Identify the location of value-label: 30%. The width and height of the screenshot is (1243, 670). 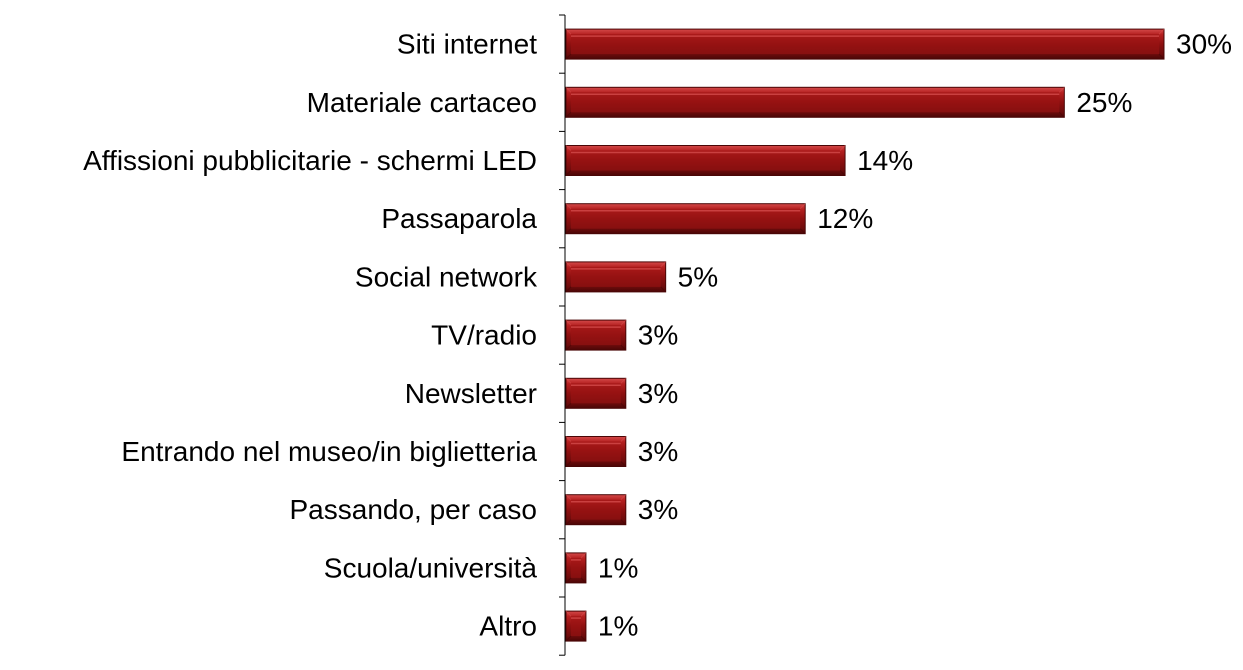
(1204, 44).